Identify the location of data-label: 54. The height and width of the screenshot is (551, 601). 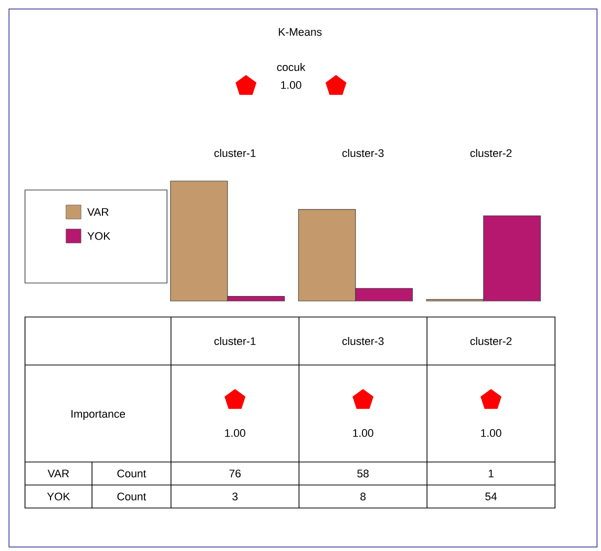
(491, 496).